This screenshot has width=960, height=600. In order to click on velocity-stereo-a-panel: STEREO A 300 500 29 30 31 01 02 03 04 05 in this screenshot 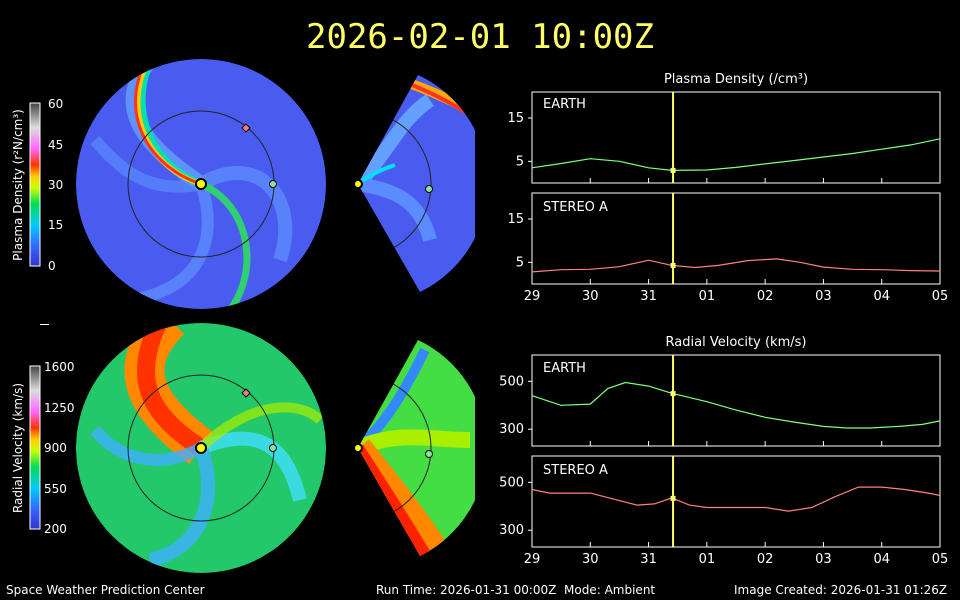, I will do `click(724, 511)`.